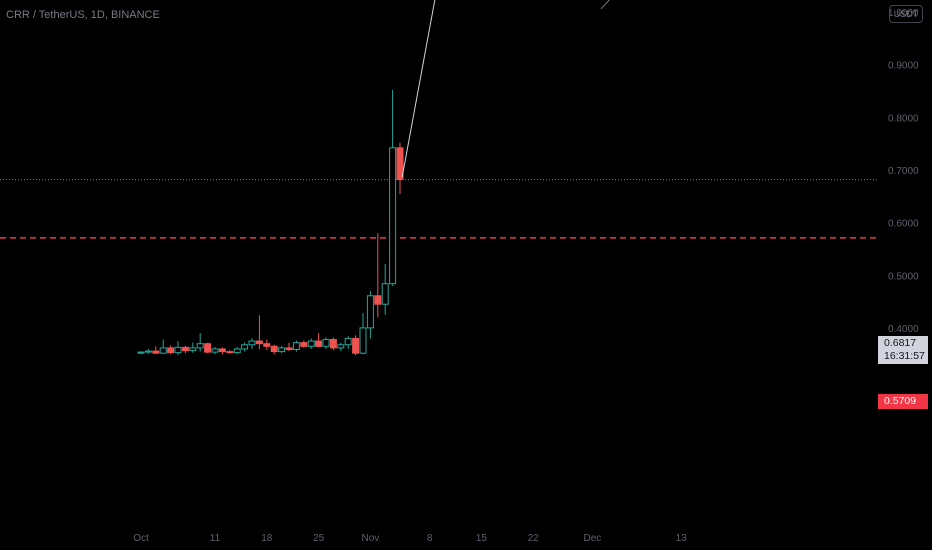 The height and width of the screenshot is (550, 932). I want to click on current-price-value: 0.6817, so click(900, 343).